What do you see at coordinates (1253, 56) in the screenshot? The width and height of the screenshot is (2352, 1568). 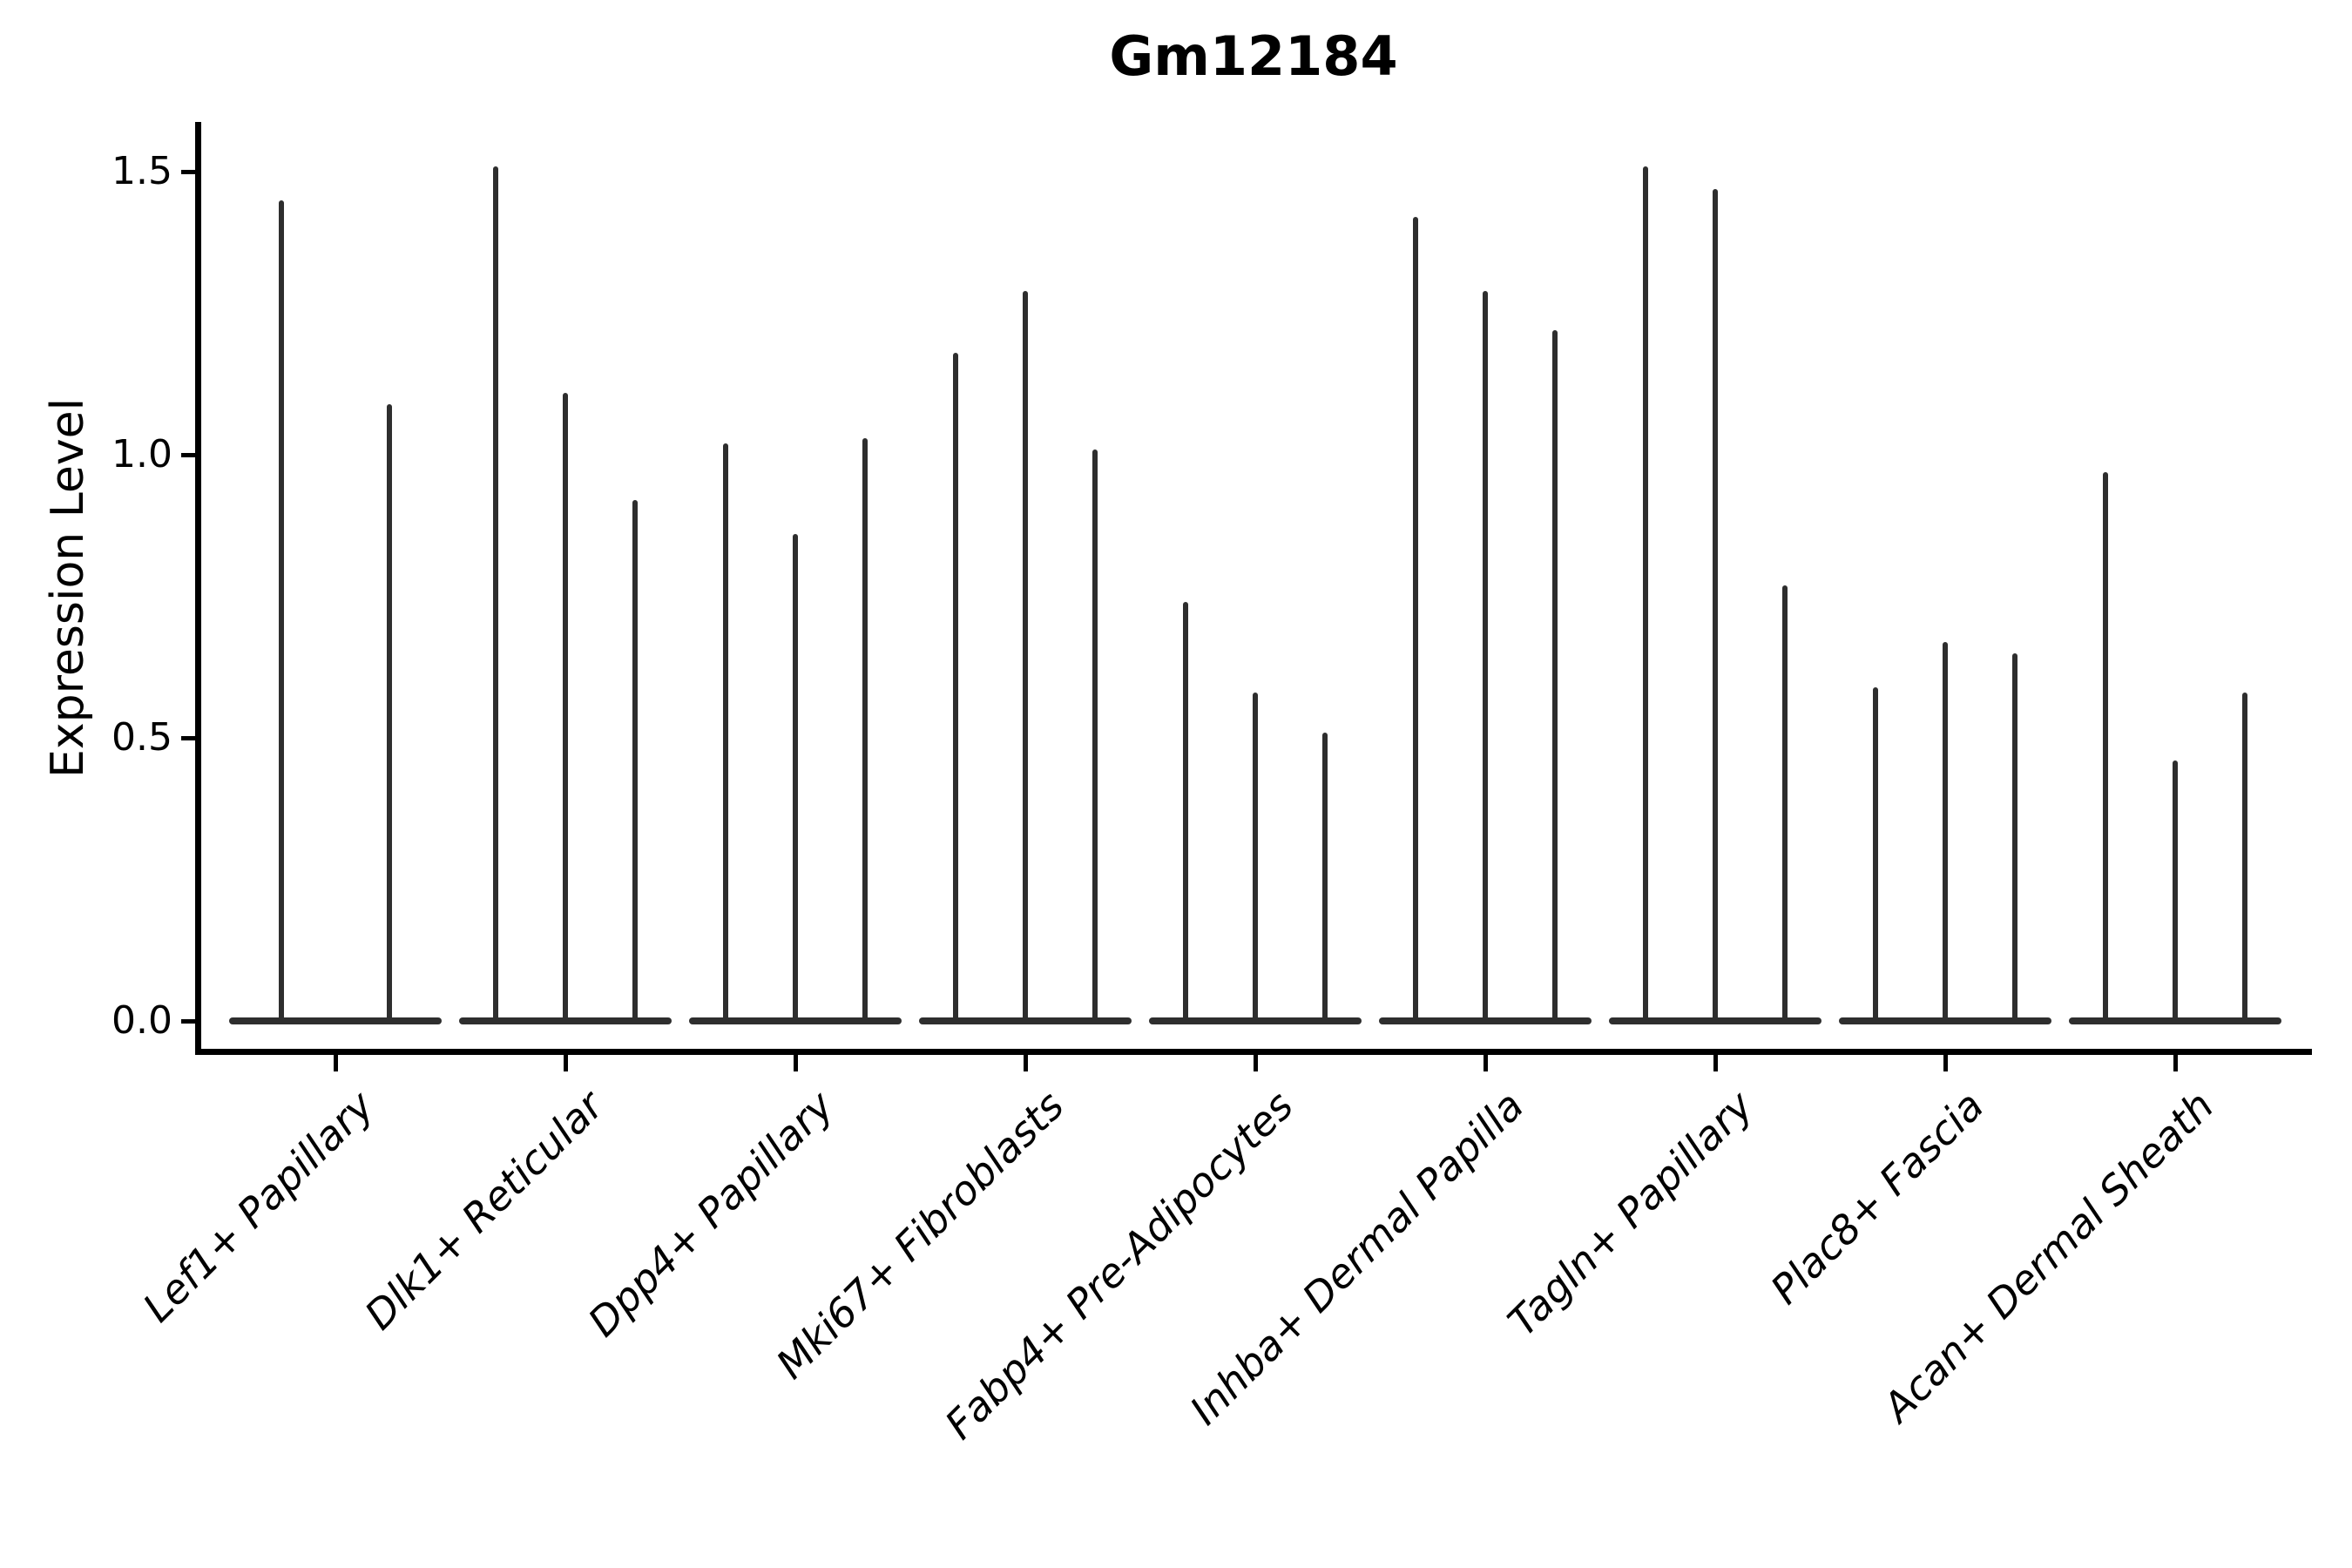 I see `chart-title: Gm12184` at bounding box center [1253, 56].